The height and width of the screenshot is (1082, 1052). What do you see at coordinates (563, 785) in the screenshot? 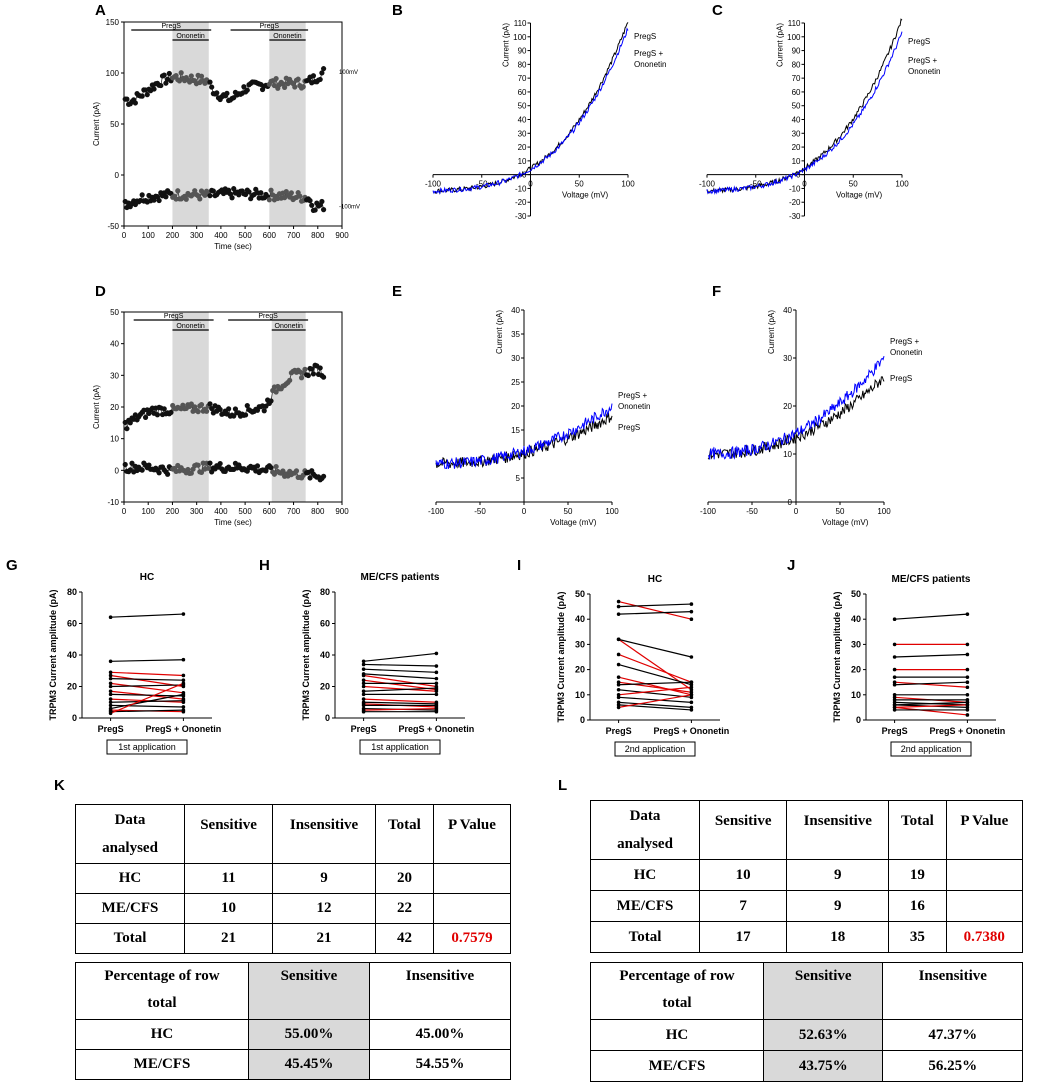
I see `panel-letter-l: L` at bounding box center [563, 785].